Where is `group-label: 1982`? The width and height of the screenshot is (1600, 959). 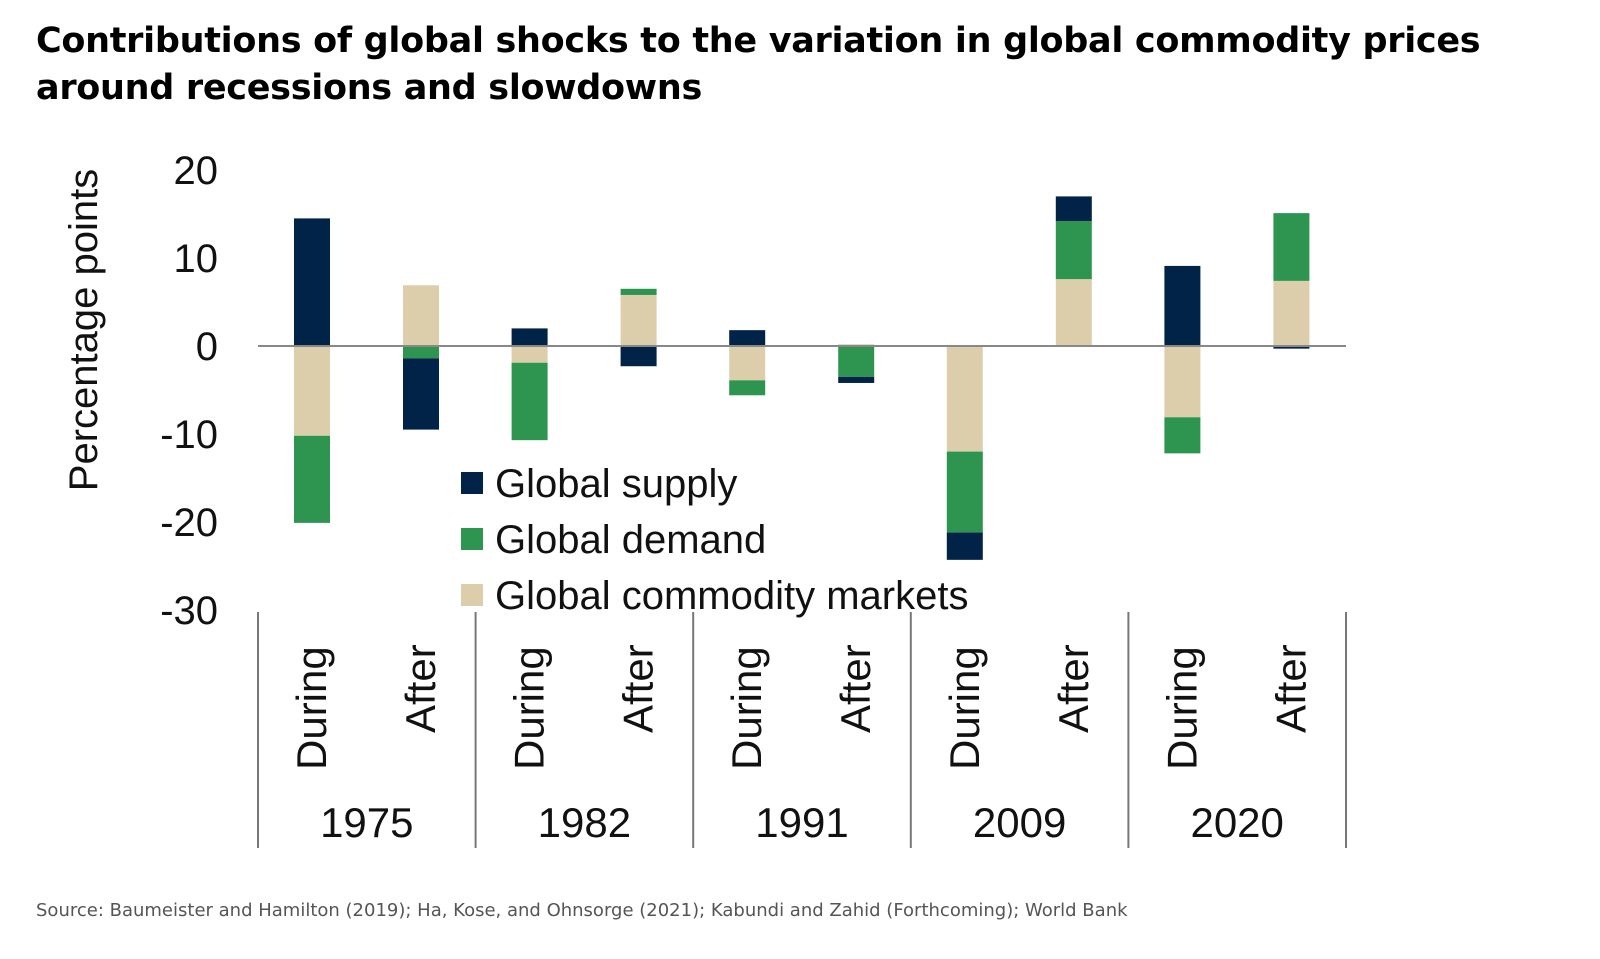
group-label: 1982 is located at coordinates (584, 822).